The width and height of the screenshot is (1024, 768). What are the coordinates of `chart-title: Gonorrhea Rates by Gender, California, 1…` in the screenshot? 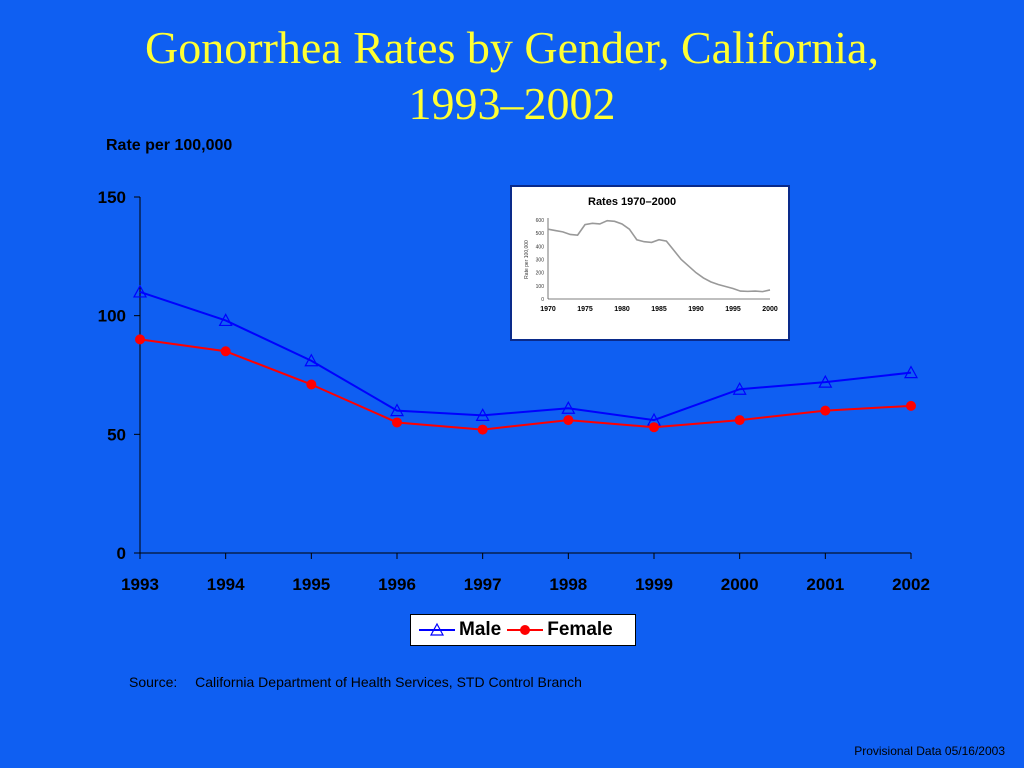 It's located at (512, 76).